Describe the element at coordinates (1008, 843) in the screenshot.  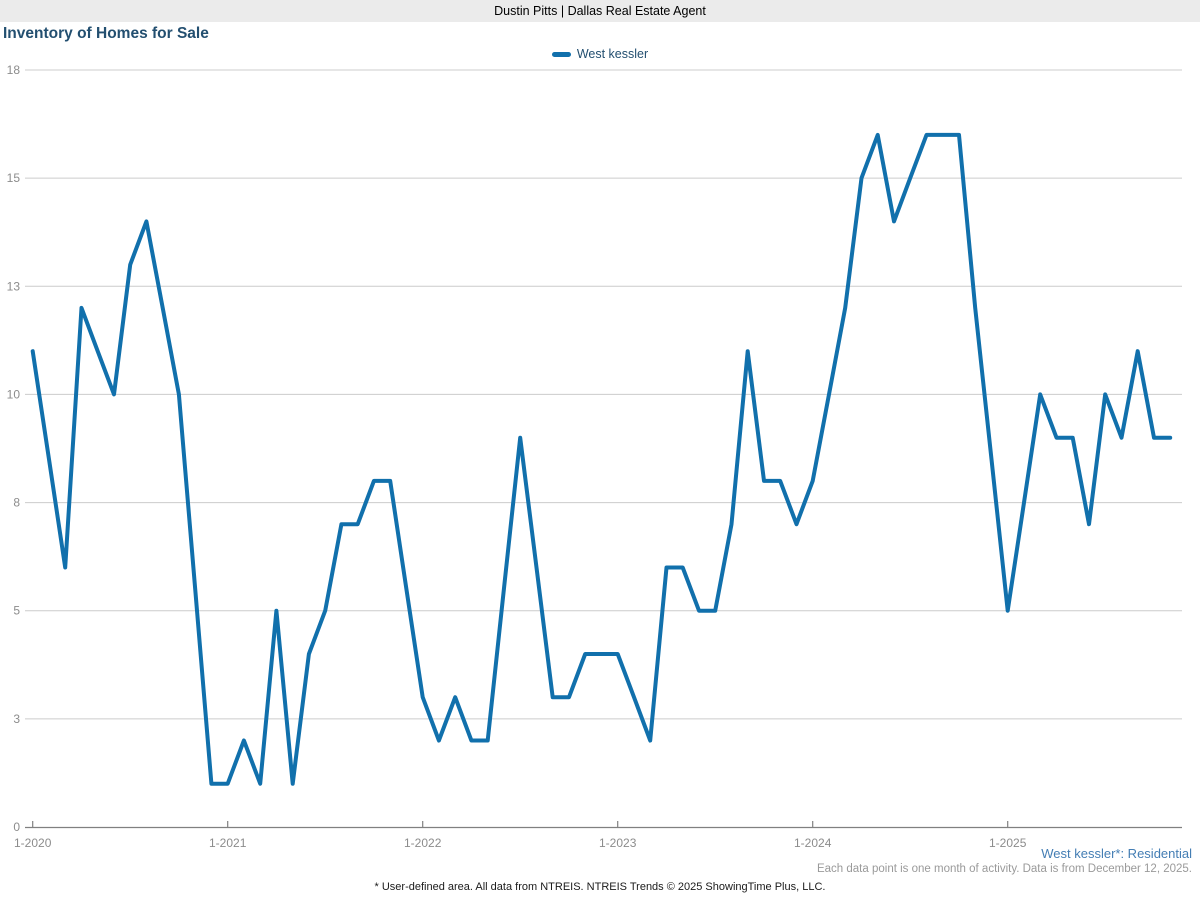
I see `x-axis-label: 1-2025` at that location.